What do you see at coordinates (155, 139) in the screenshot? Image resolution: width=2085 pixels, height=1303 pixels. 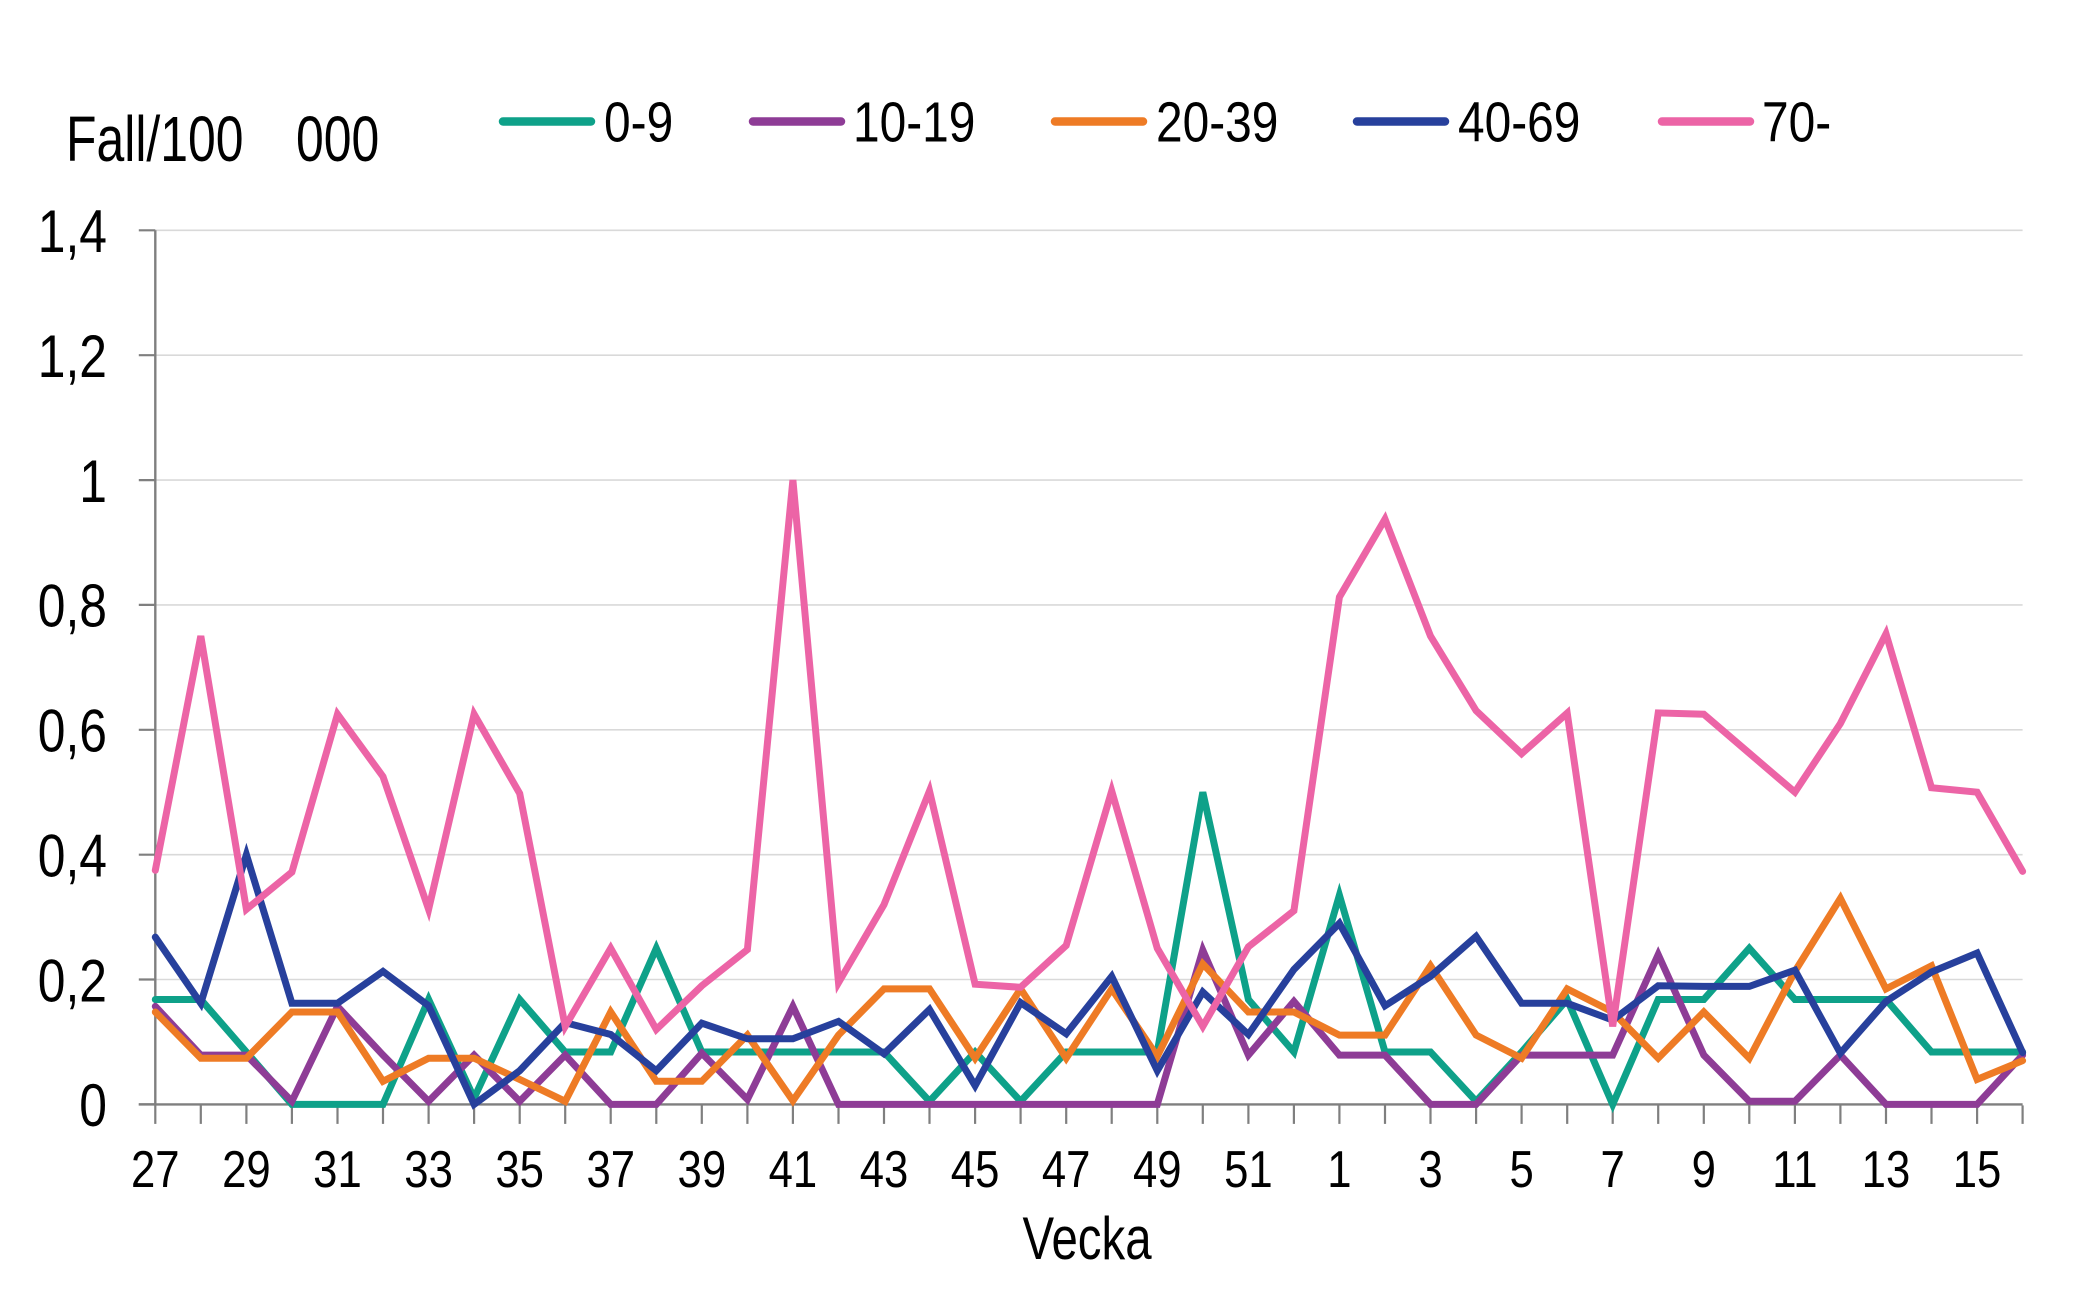 I see `svg-text: Fall/100` at bounding box center [155, 139].